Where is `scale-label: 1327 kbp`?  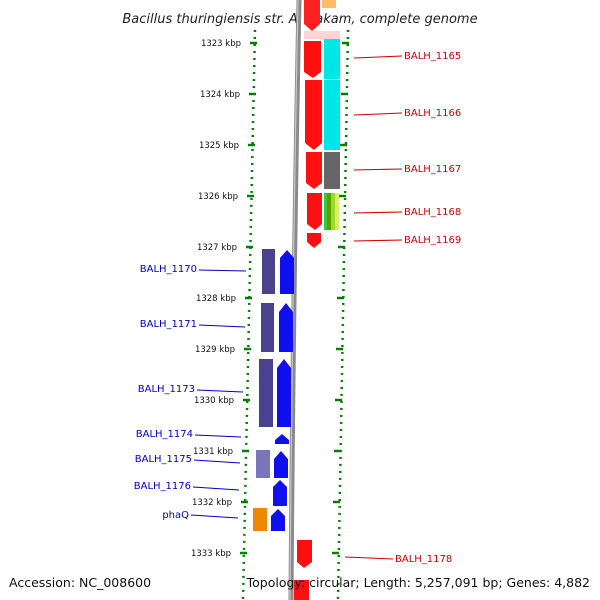 scale-label: 1327 kbp is located at coordinates (217, 248).